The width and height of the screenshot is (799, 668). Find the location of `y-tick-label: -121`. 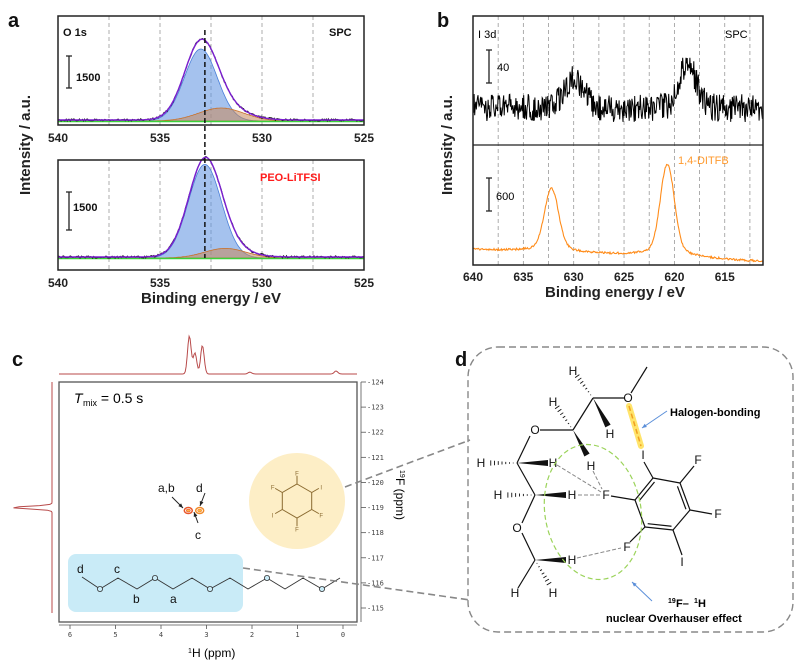

y-tick-label: -121 is located at coordinates (375, 458).